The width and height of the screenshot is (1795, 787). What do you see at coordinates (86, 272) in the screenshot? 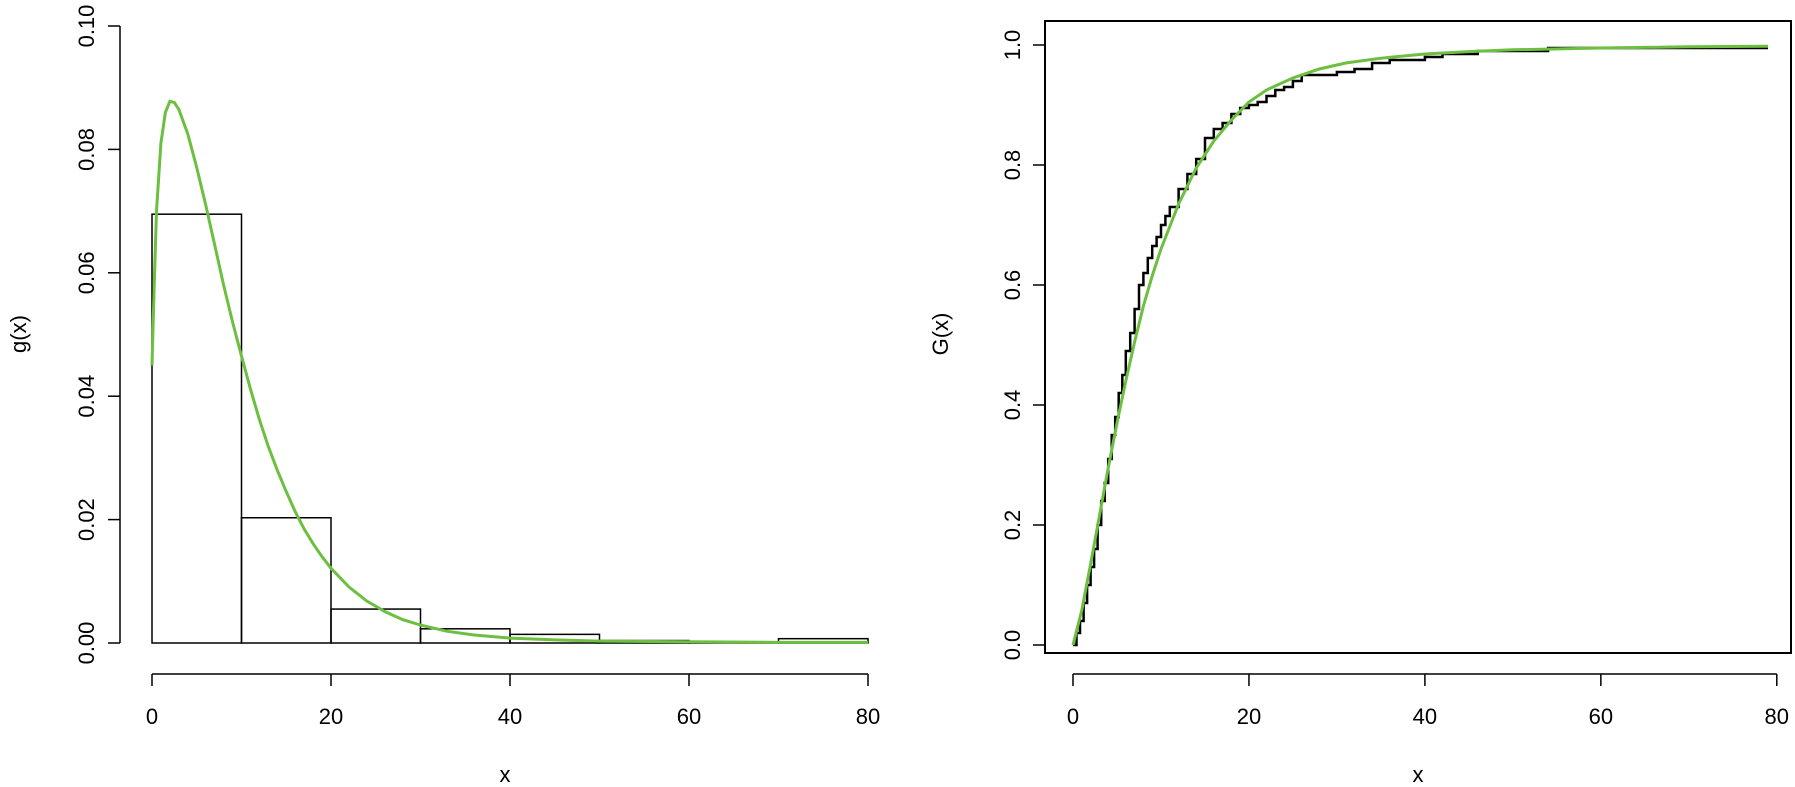
I see `y-tick-label: 0.06` at bounding box center [86, 272].